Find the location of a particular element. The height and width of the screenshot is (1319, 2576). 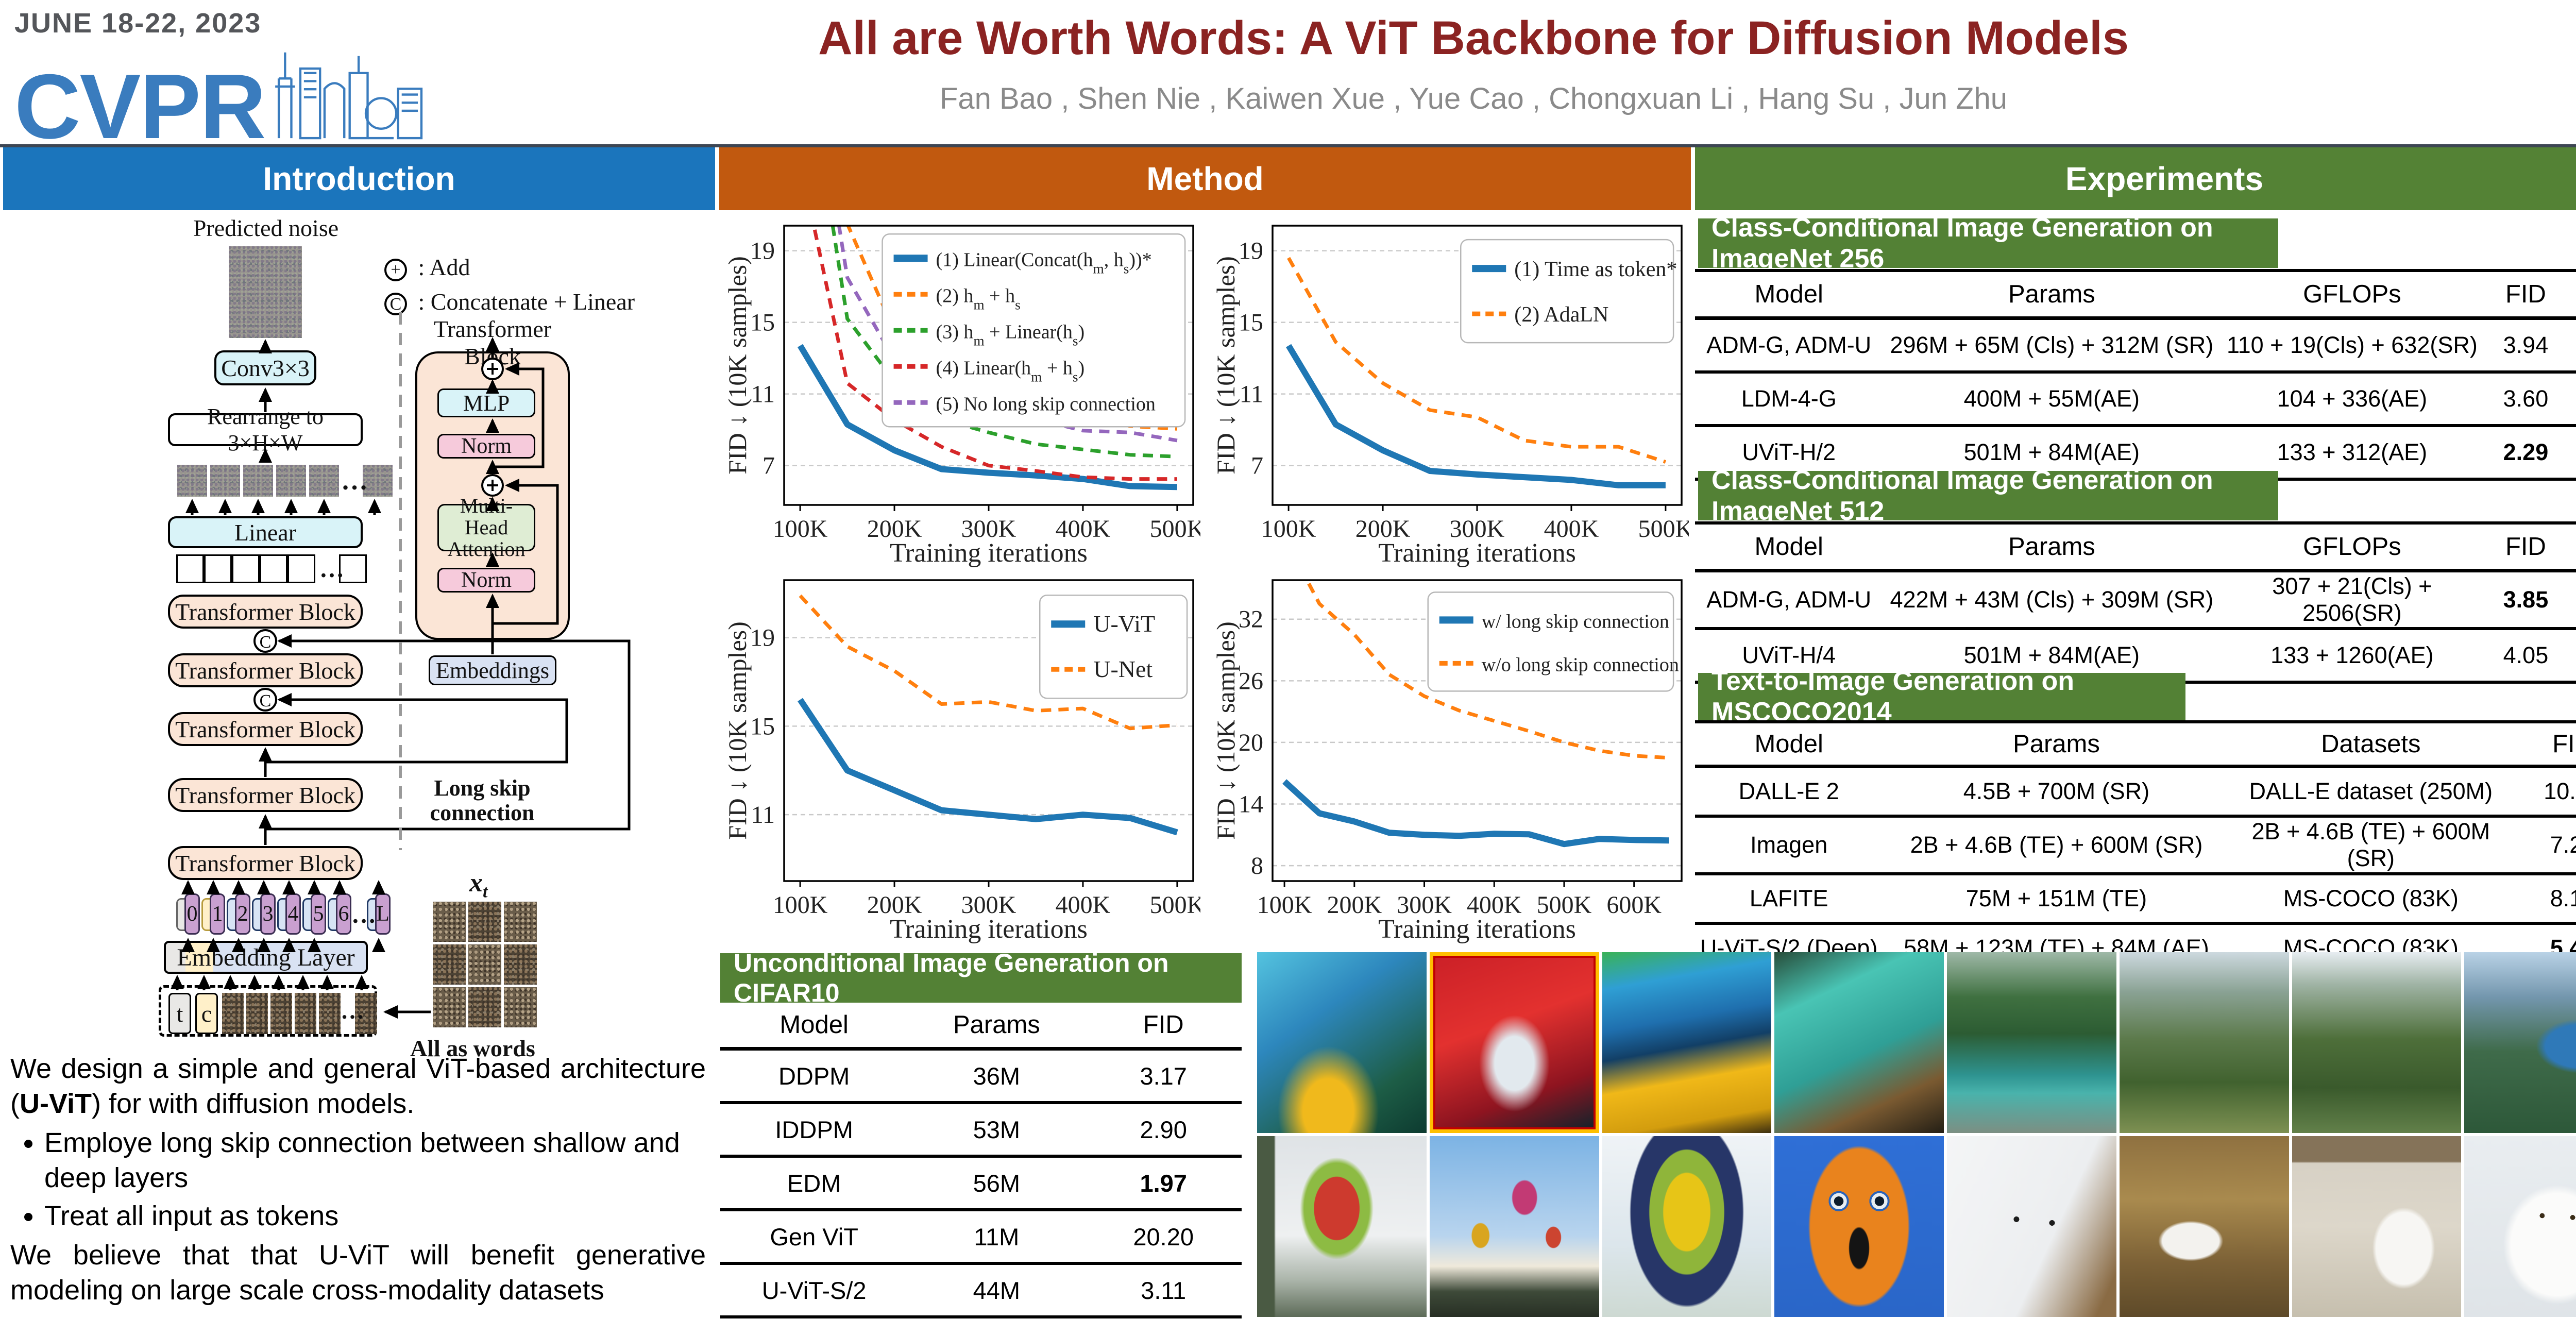

svg-text: 400K is located at coordinates (1083, 529).